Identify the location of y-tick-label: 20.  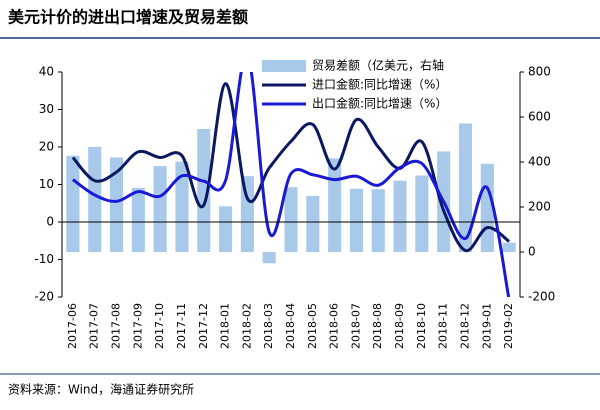
(46, 147).